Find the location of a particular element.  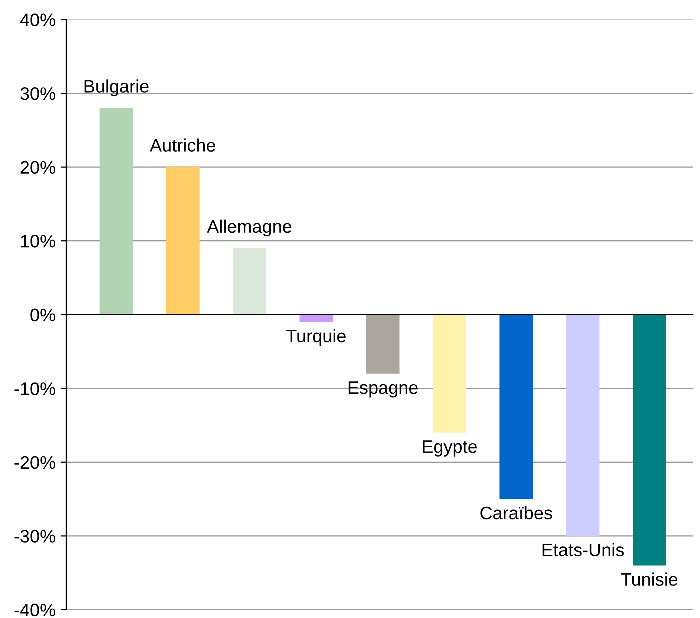

x-tick-label: Tunisie is located at coordinates (649, 579).